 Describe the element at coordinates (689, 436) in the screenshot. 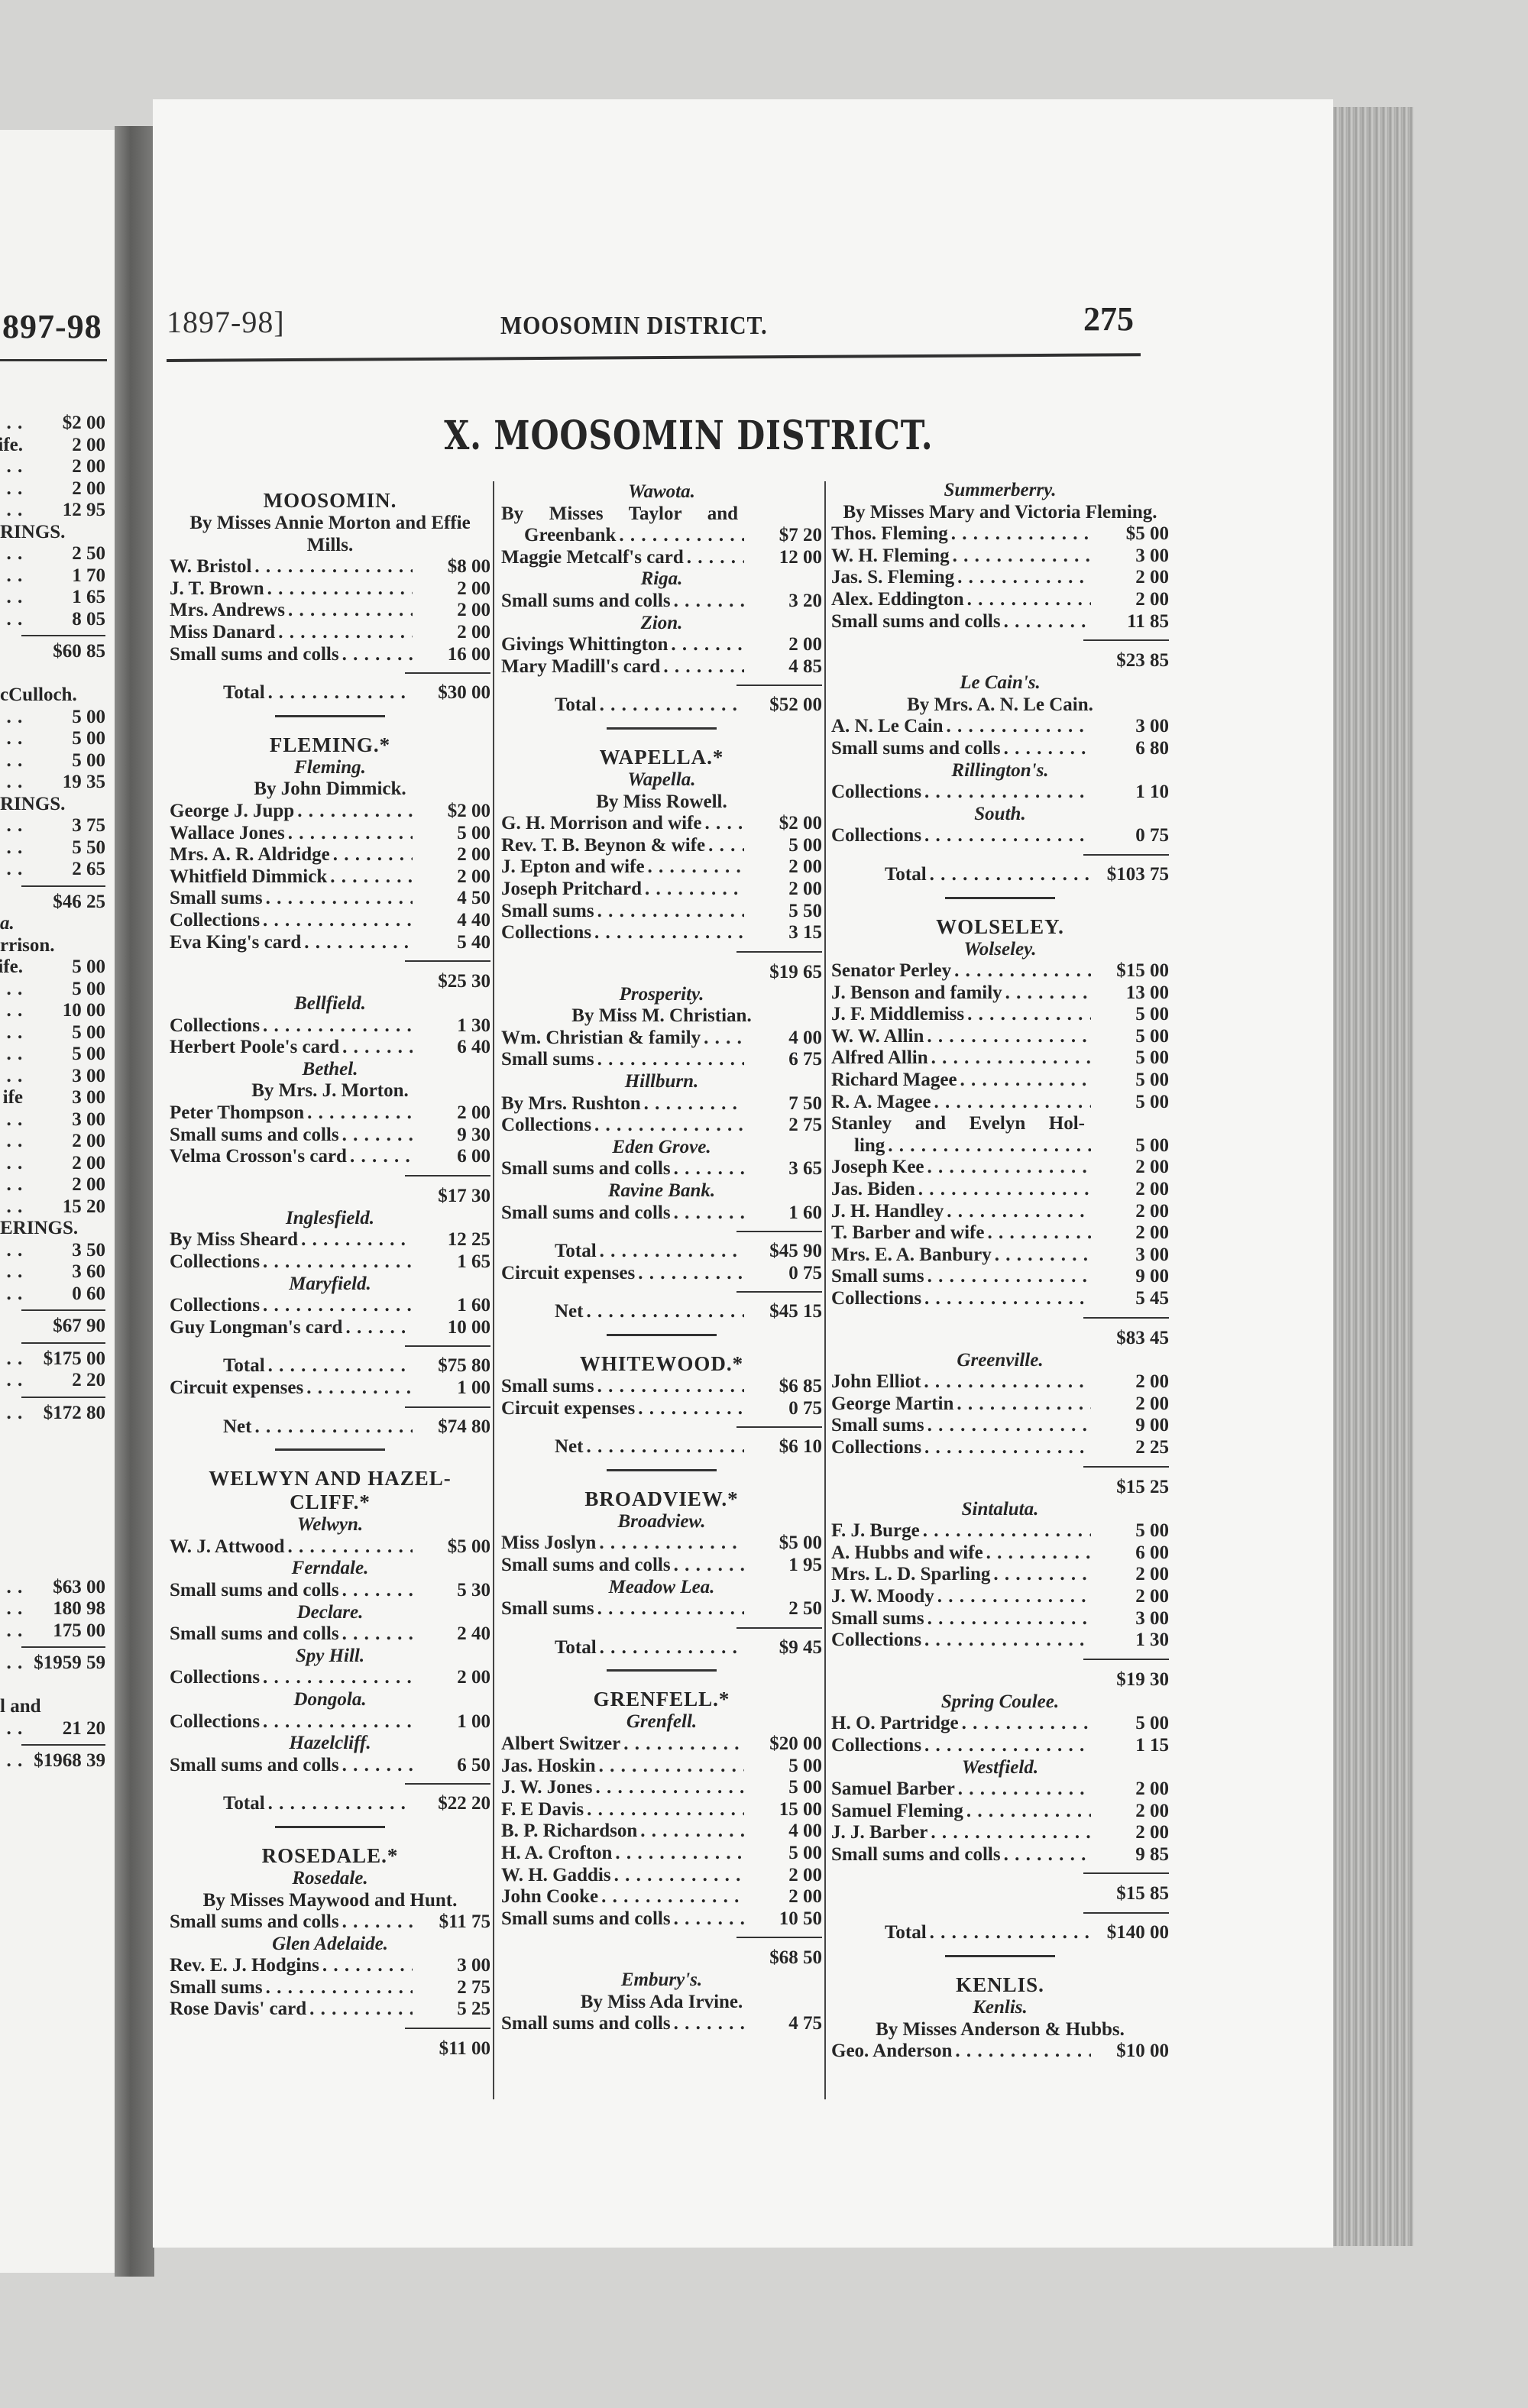

I see `district-title: X. MOOSOMIN DISTRICT.` at that location.